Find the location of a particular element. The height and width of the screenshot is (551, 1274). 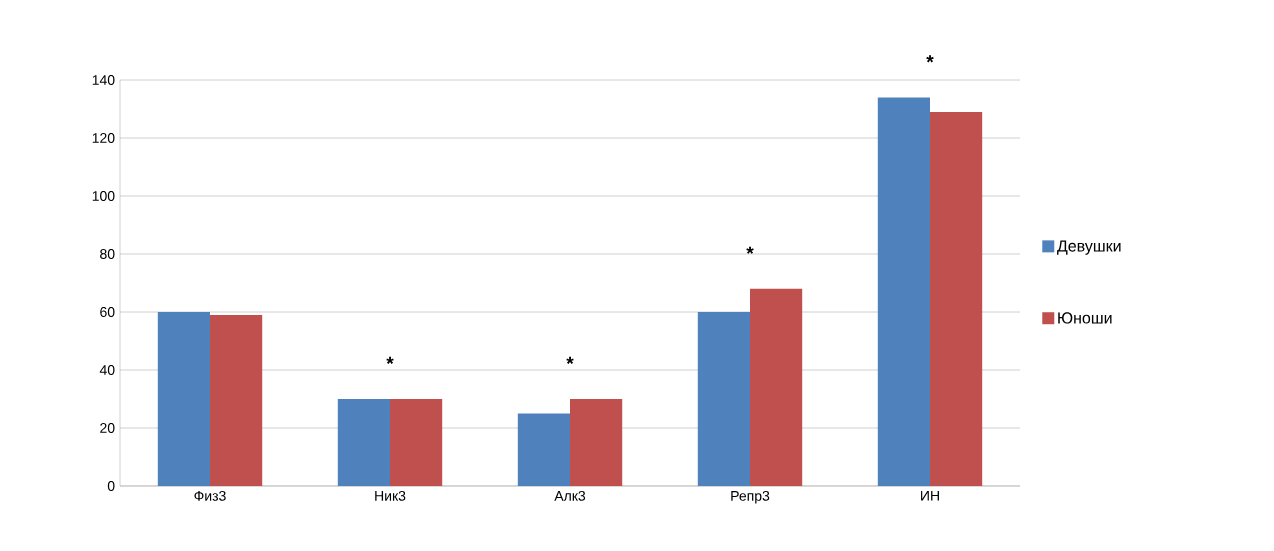

y-tick-label: 140 is located at coordinates (103, 80).